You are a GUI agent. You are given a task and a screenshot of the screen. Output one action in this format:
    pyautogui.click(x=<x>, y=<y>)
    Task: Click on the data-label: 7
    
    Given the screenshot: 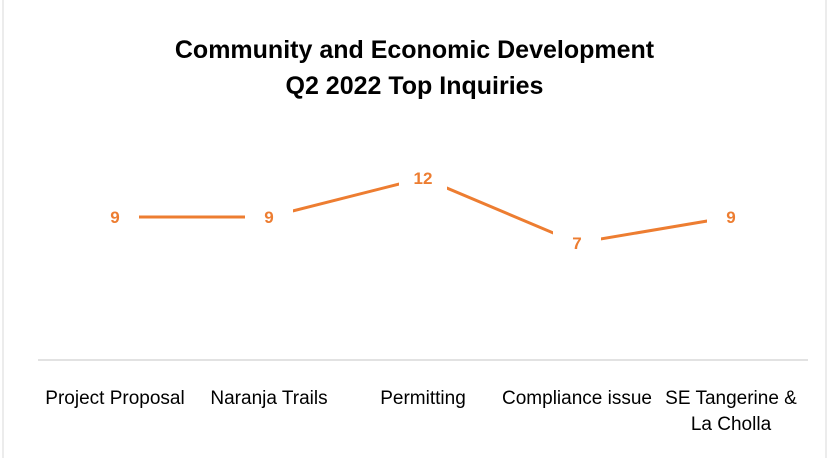 What is the action you would take?
    pyautogui.click(x=576, y=243)
    